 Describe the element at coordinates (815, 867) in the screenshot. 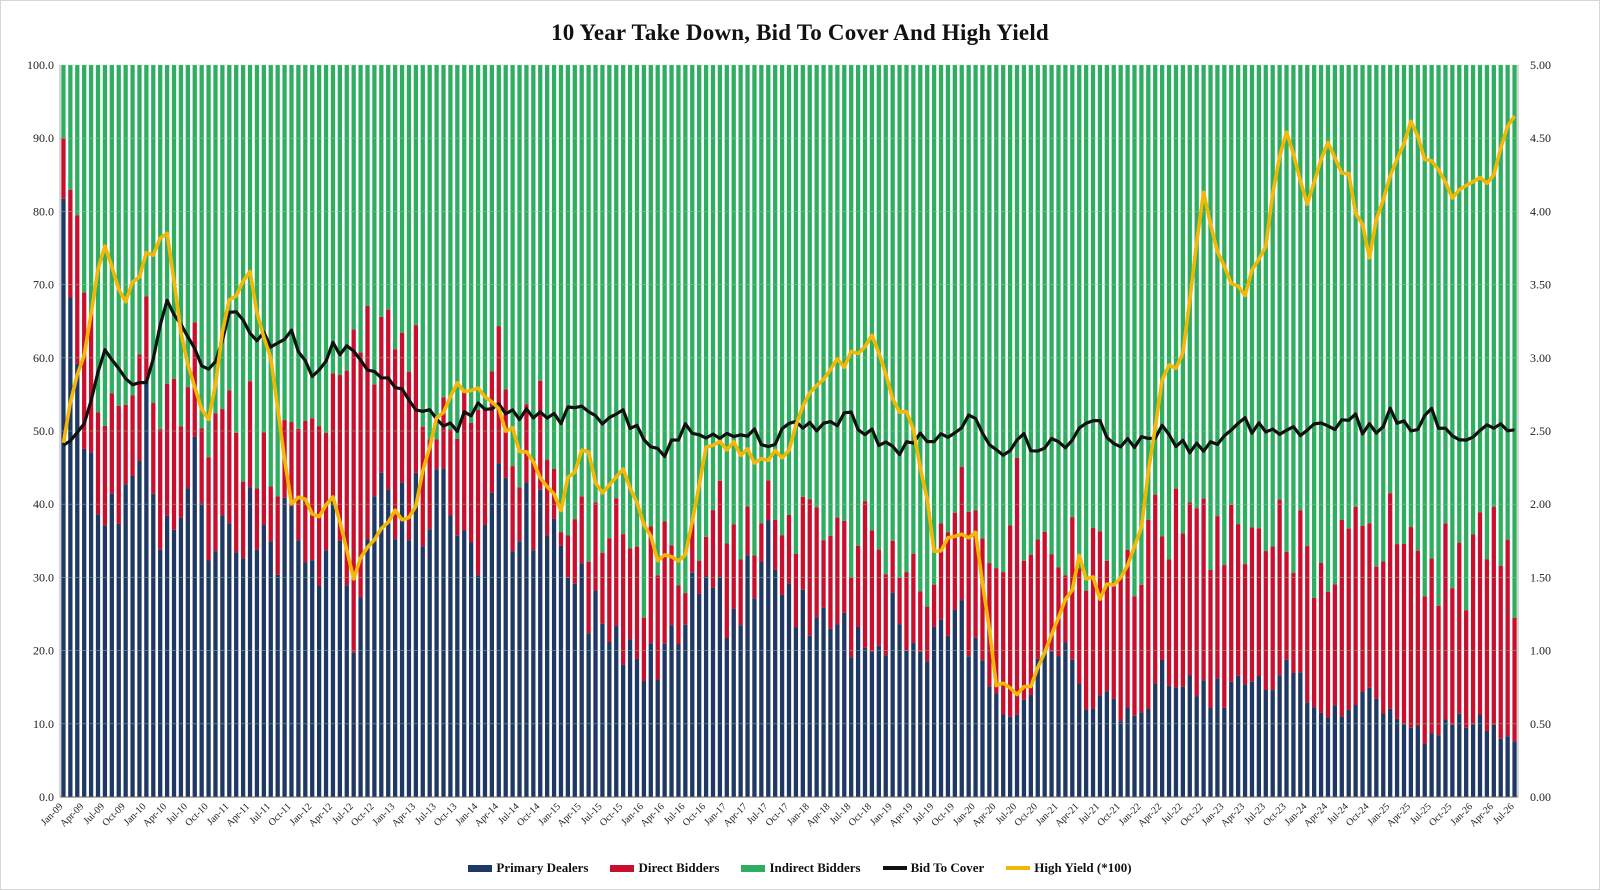

I see `legend-label: Indirect Bidders` at that location.